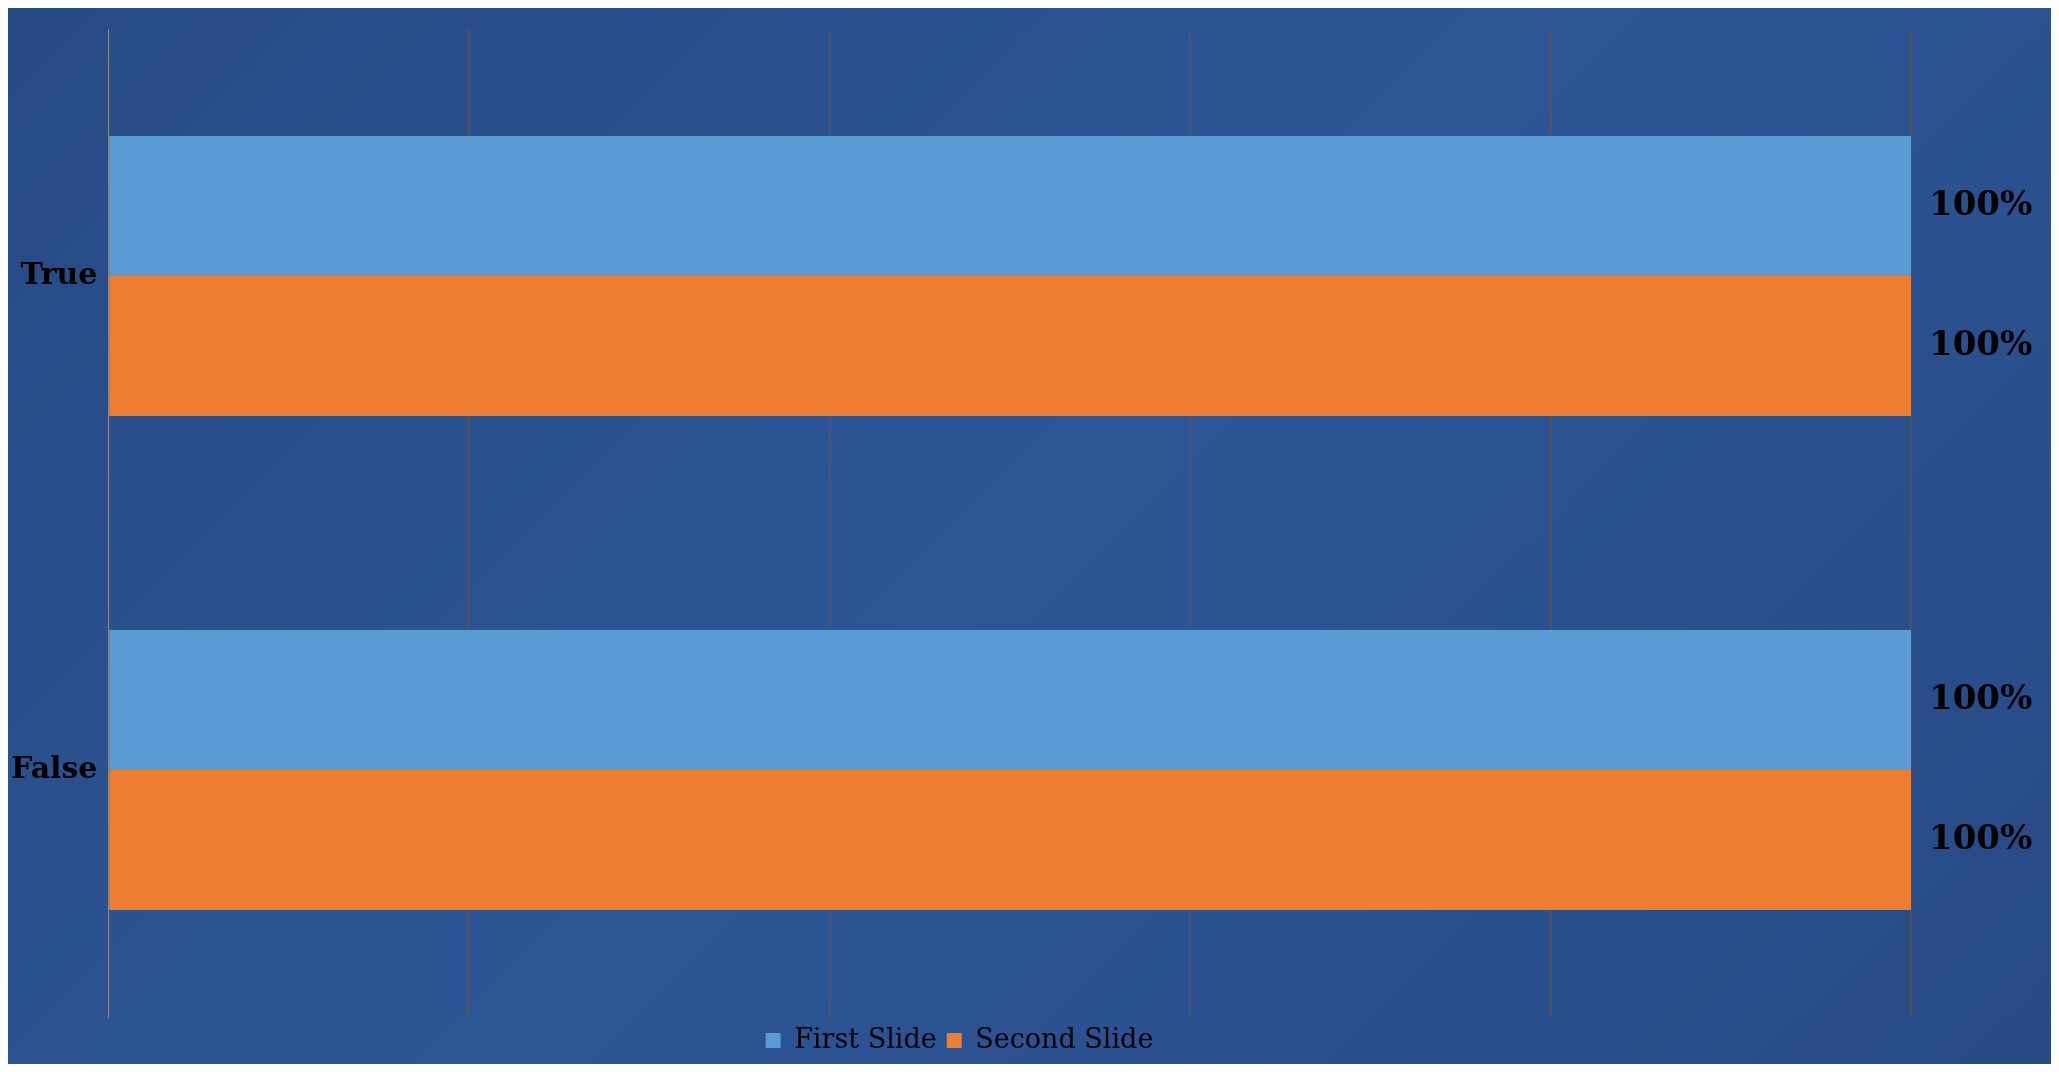 The height and width of the screenshot is (1072, 2059). I want to click on y-tick-label: True, so click(59, 273).